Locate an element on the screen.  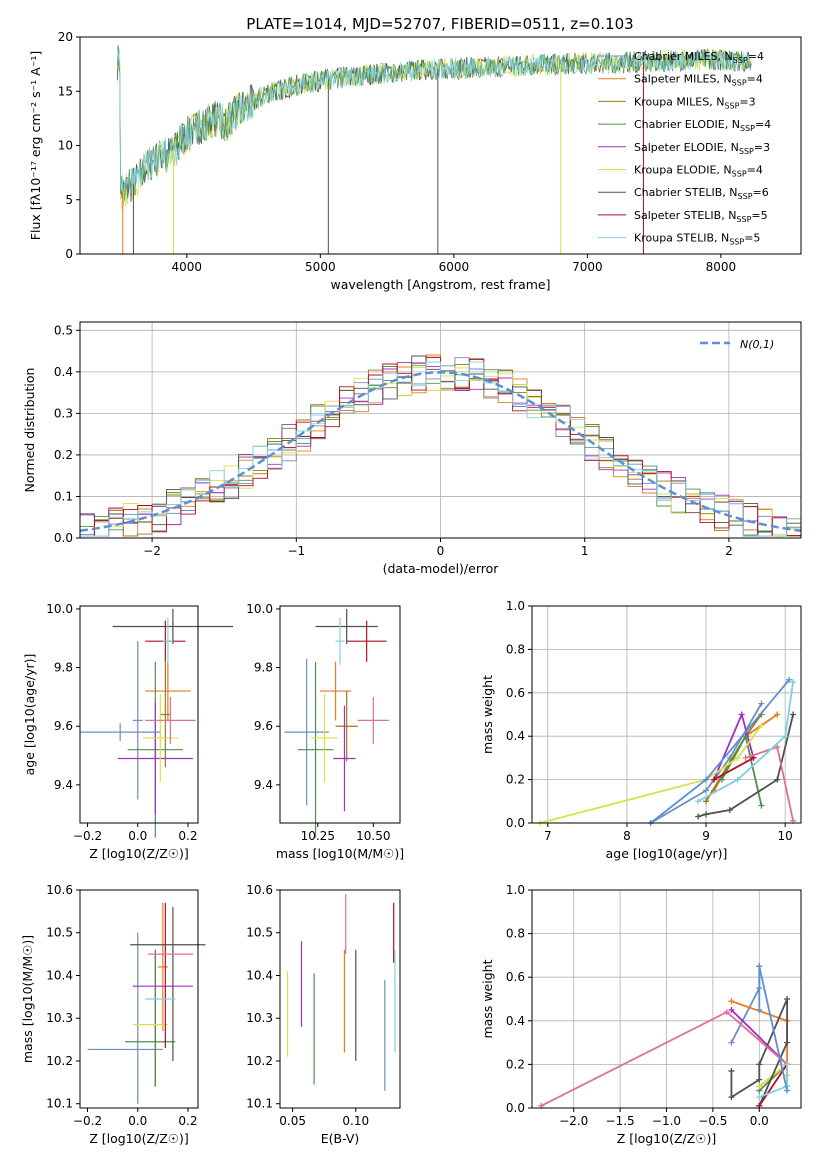
x-tick-label: 4000 is located at coordinates (187, 267).